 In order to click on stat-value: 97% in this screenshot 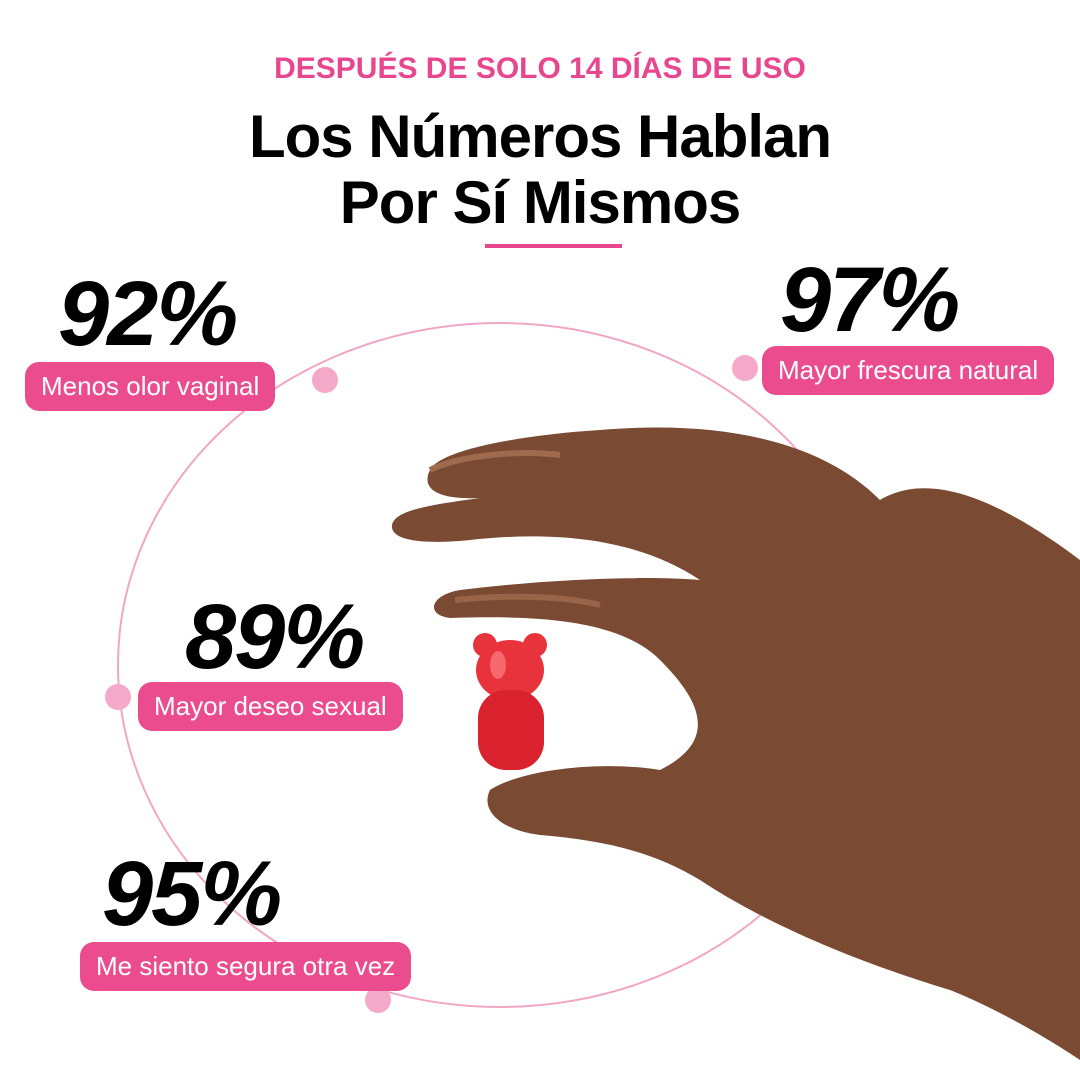, I will do `click(870, 300)`.